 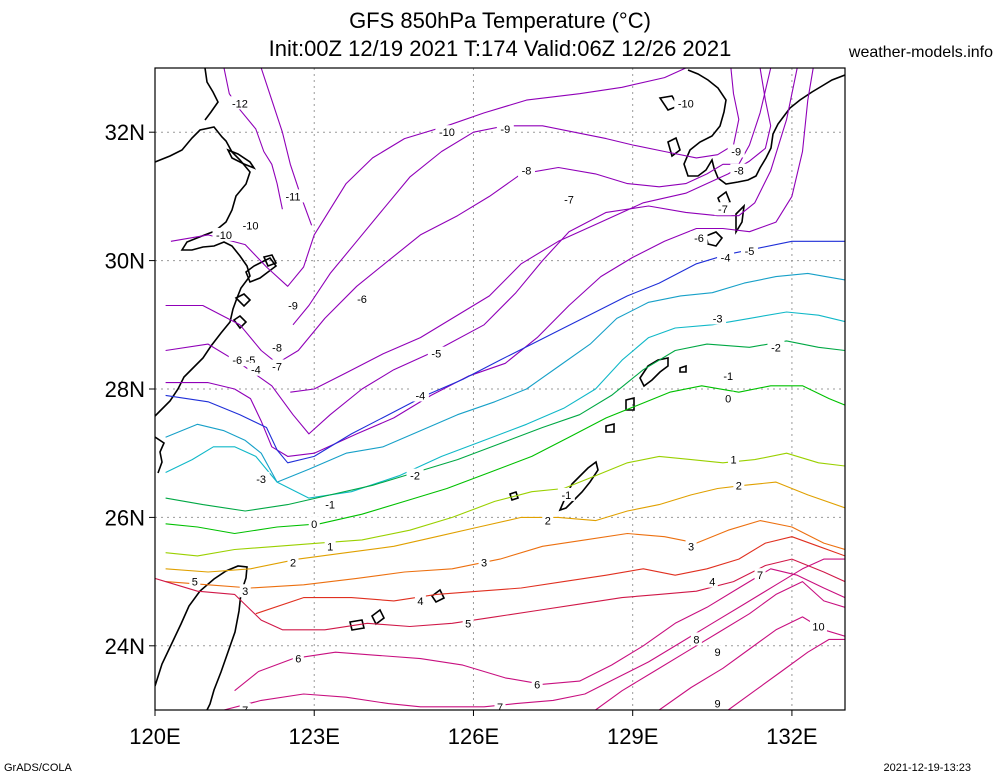 I want to click on kikai-island, so click(x=683, y=368).